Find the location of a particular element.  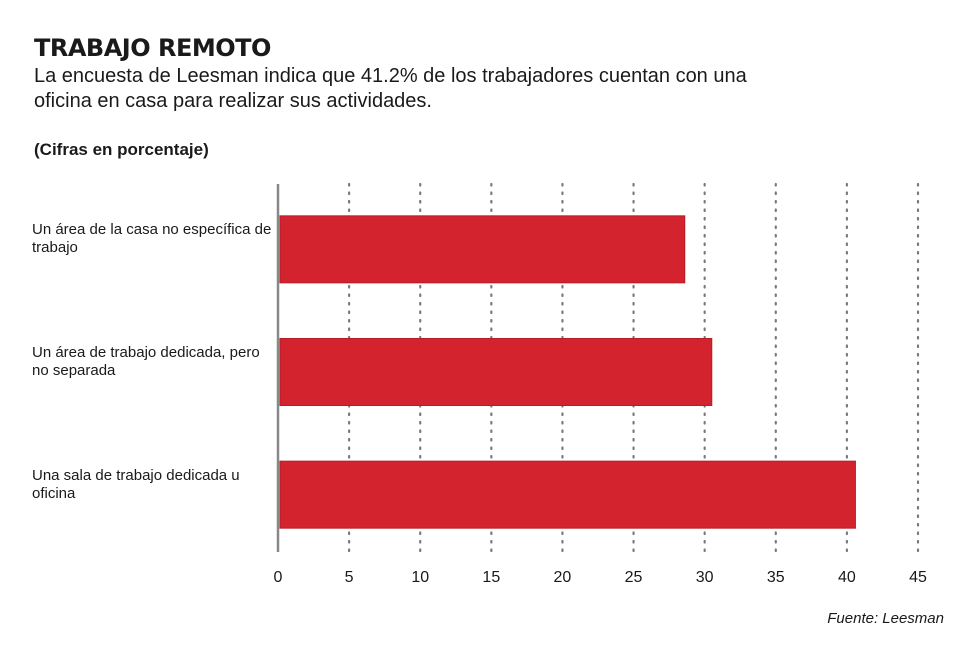

x-tick-label: 25 is located at coordinates (634, 577).